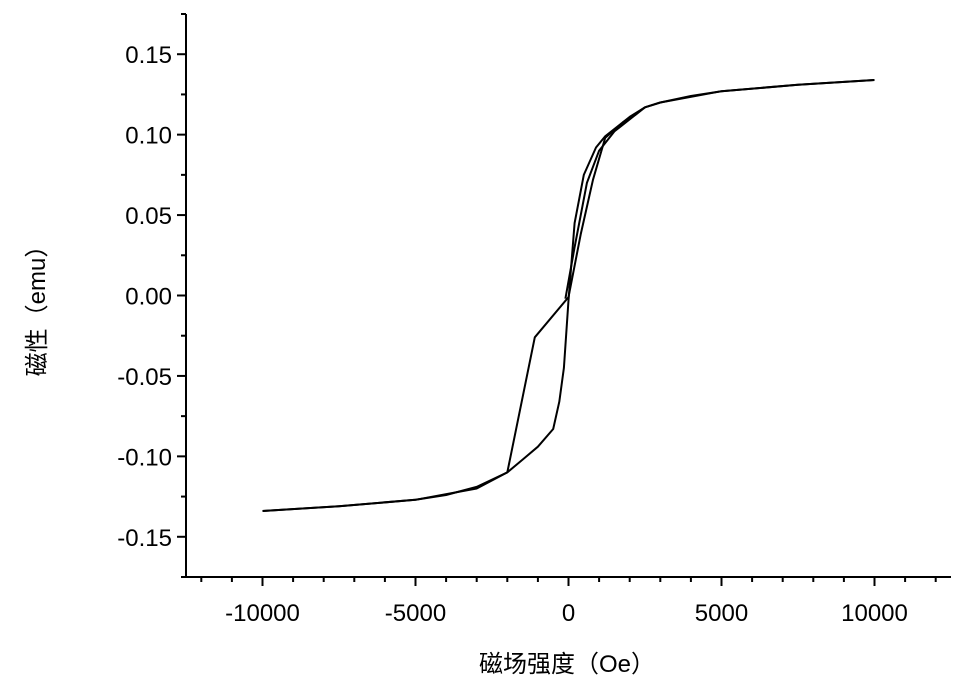 The image size is (968, 699). Describe the element at coordinates (148, 136) in the screenshot. I see `y-tick-label: 0.10` at that location.